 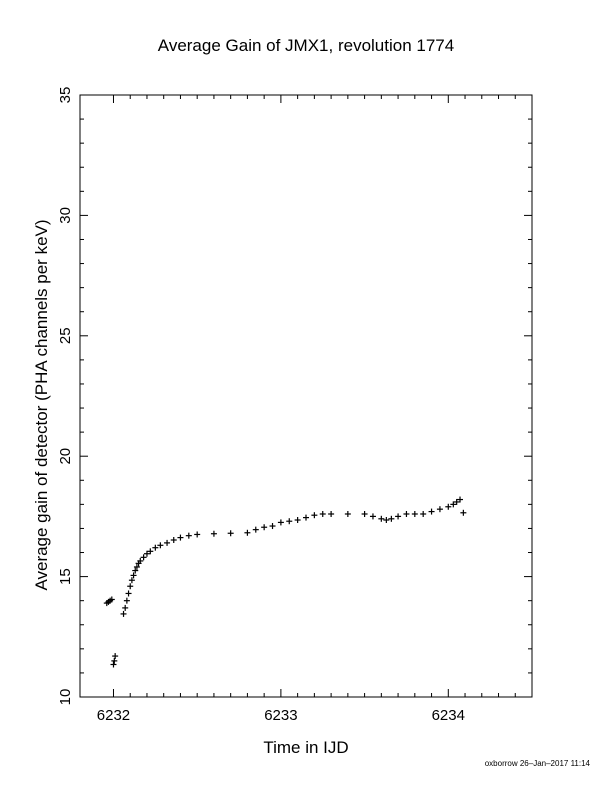 I want to click on x-tick-label: 6234, so click(x=448, y=715).